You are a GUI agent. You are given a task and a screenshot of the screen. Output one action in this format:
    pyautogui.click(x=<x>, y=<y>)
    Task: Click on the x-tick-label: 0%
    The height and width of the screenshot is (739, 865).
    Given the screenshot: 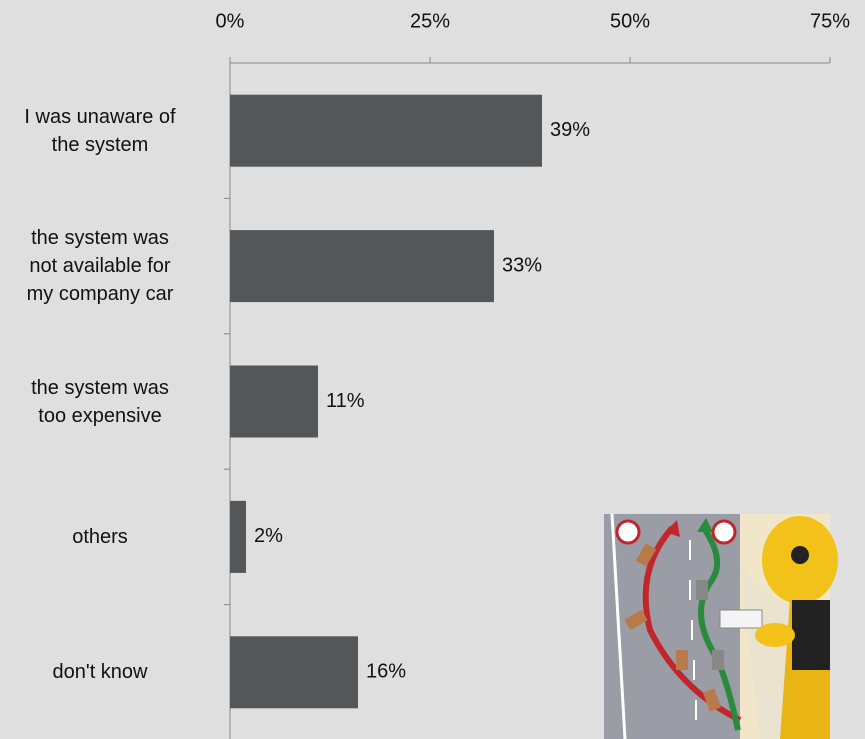 What is the action you would take?
    pyautogui.click(x=230, y=21)
    